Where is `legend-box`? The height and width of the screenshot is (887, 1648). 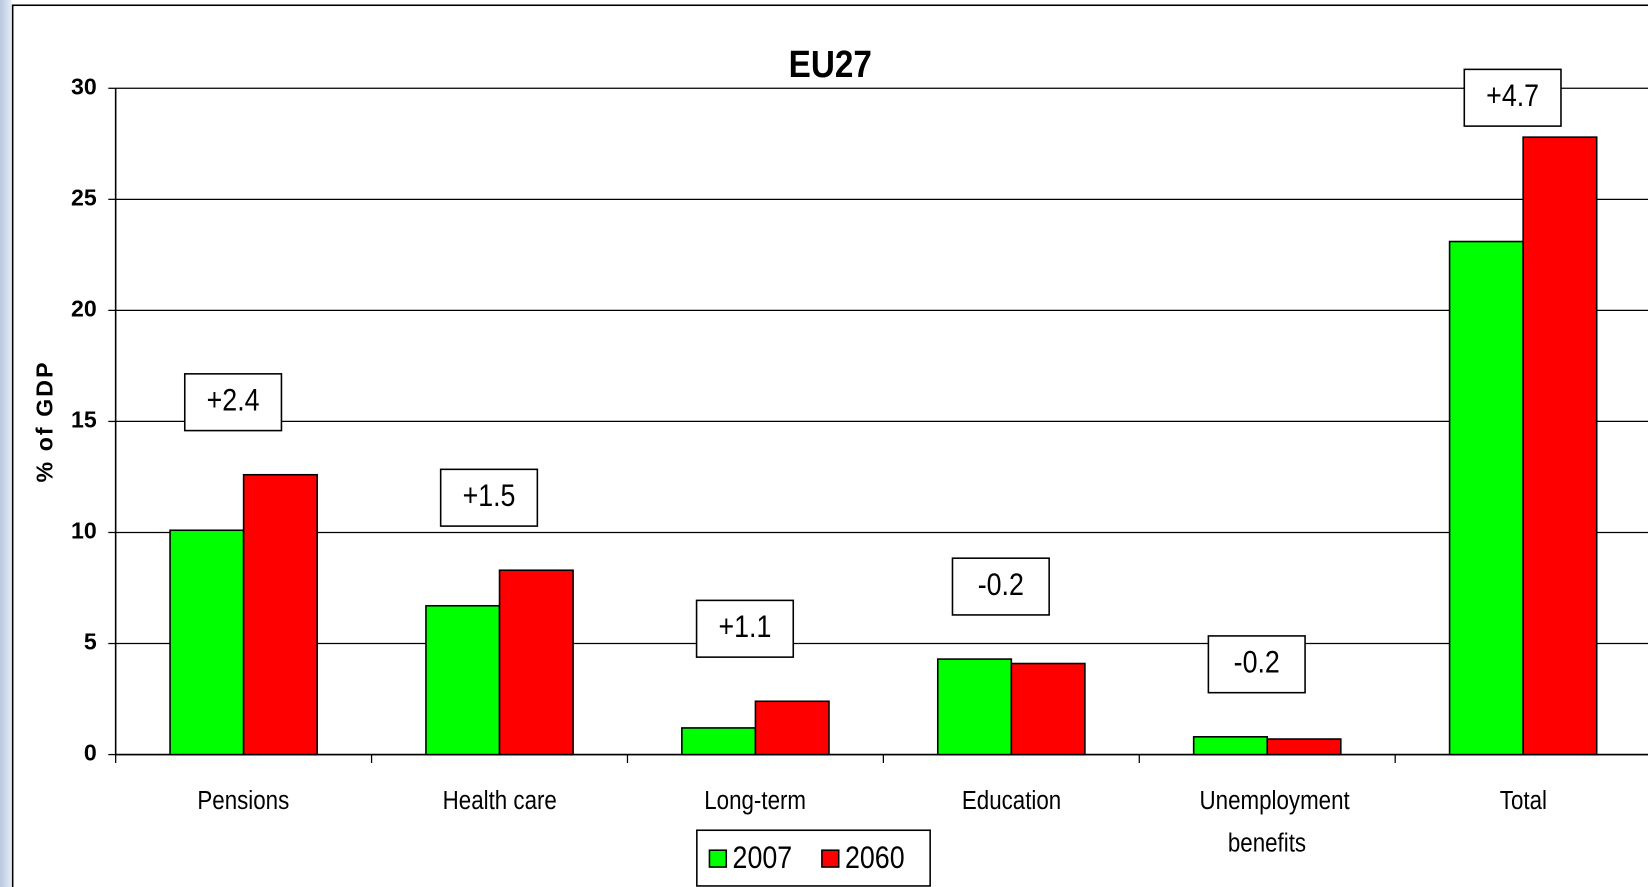
legend-box is located at coordinates (813, 858).